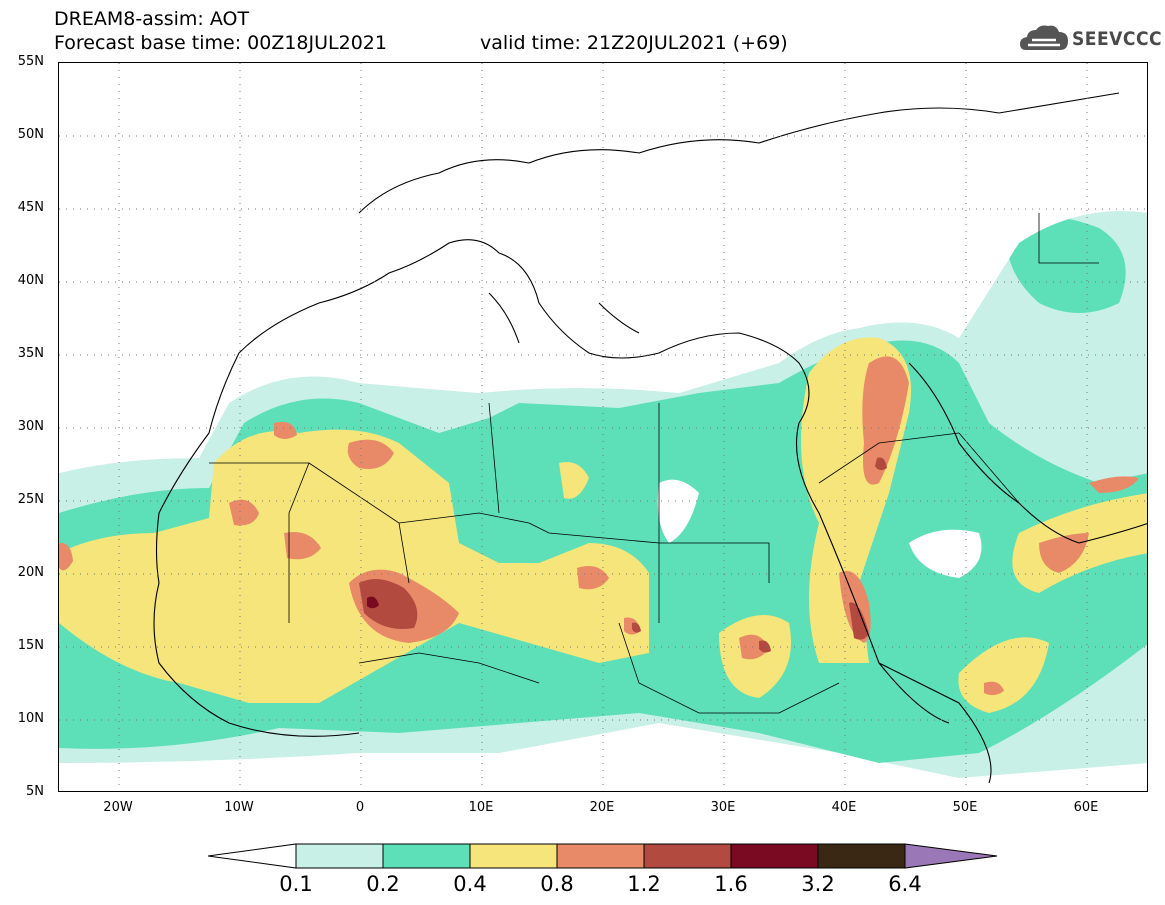 This screenshot has width=1165, height=905. Describe the element at coordinates (30, 426) in the screenshot. I see `lat-label: 30N` at that location.